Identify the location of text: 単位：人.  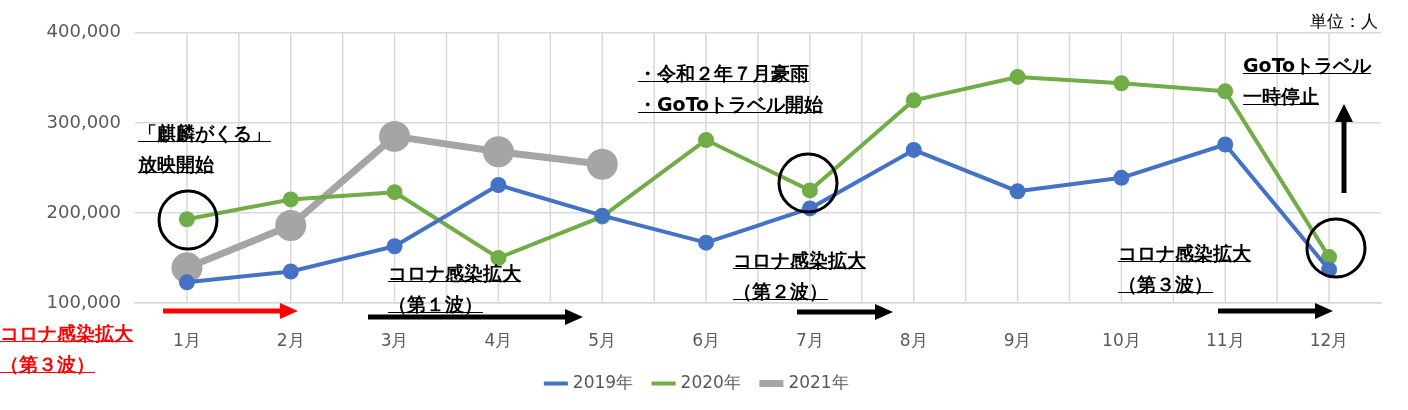
(1344, 21).